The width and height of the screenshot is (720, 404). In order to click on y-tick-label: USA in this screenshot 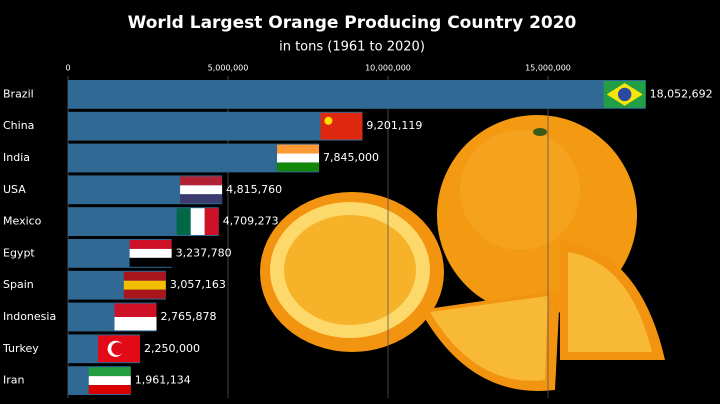, I will do `click(14, 189)`.